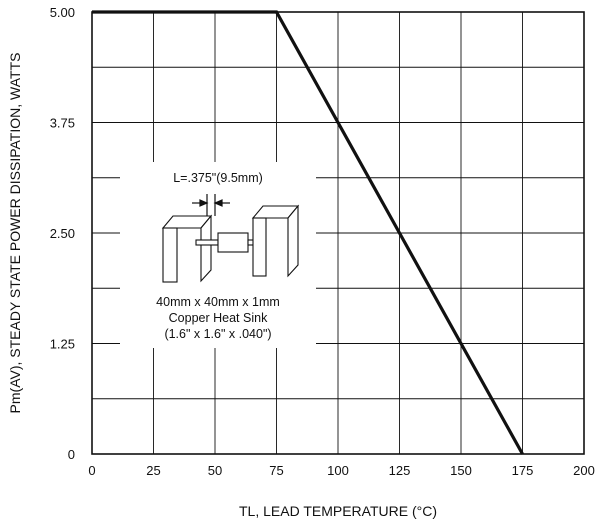 The width and height of the screenshot is (600, 528). What do you see at coordinates (461, 470) in the screenshot?
I see `x-tick-label: 150` at bounding box center [461, 470].